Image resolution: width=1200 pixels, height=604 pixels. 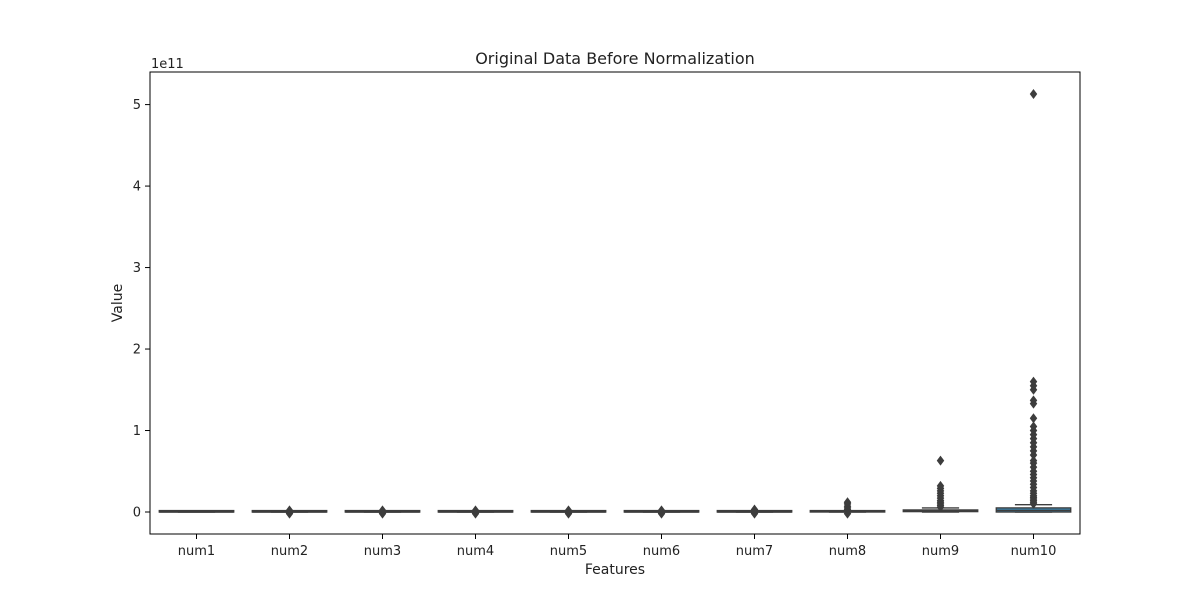 What do you see at coordinates (615, 58) in the screenshot?
I see `chart-title: Original Data Before Normalization` at bounding box center [615, 58].